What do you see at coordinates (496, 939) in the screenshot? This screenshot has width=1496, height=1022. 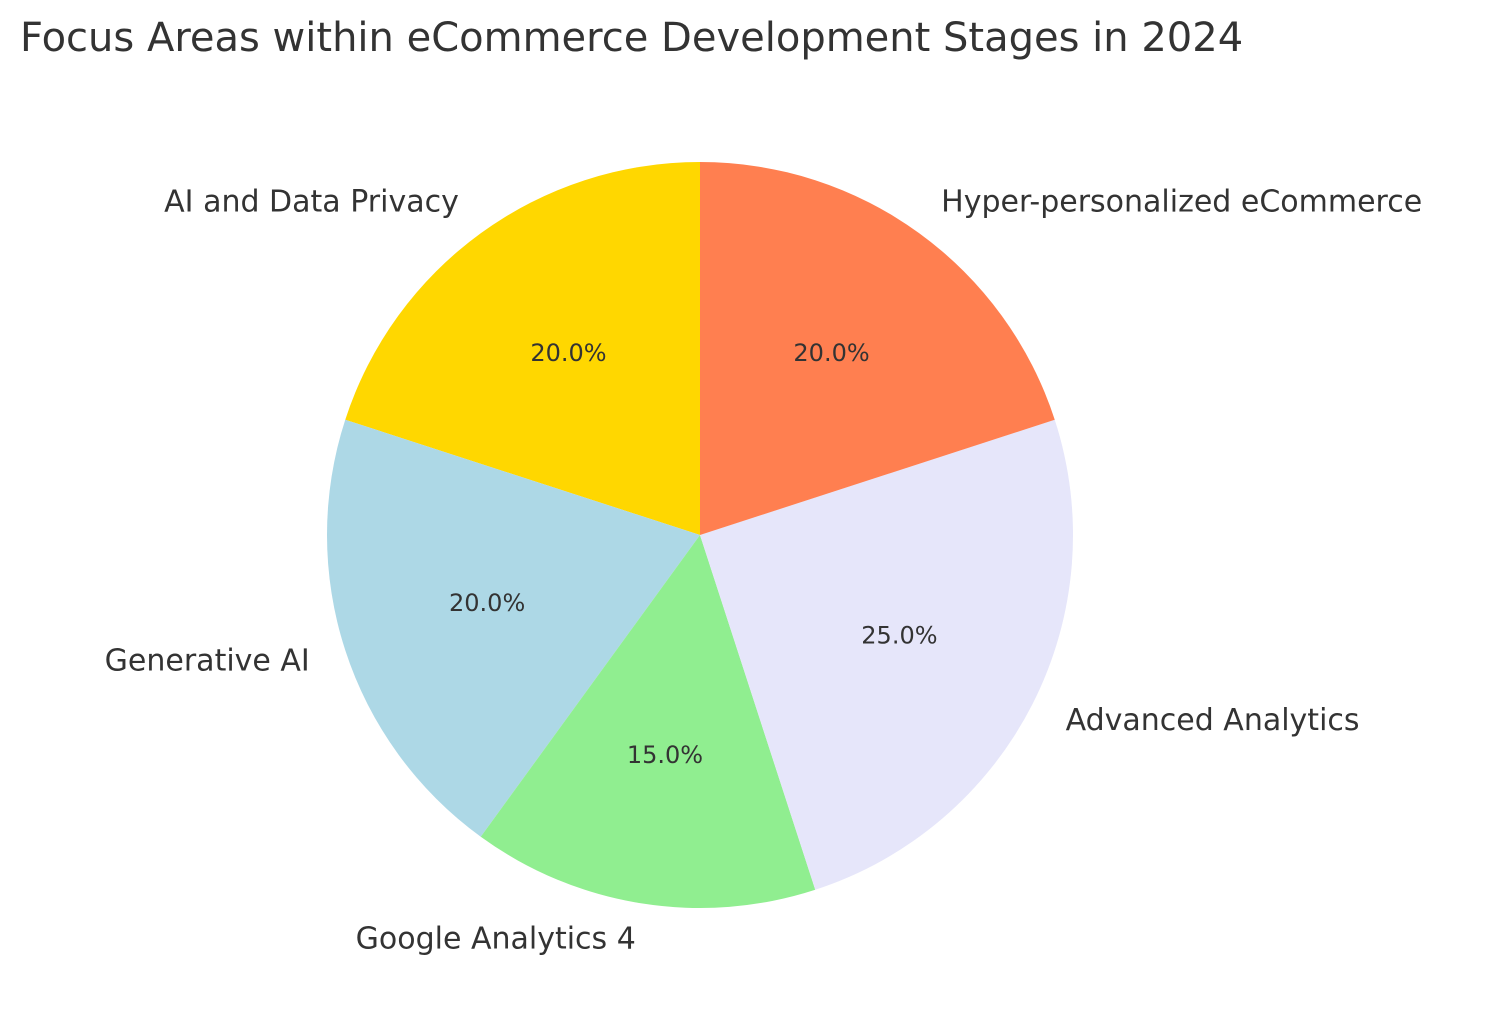 I see `slice-label: Google Analytics 4` at bounding box center [496, 939].